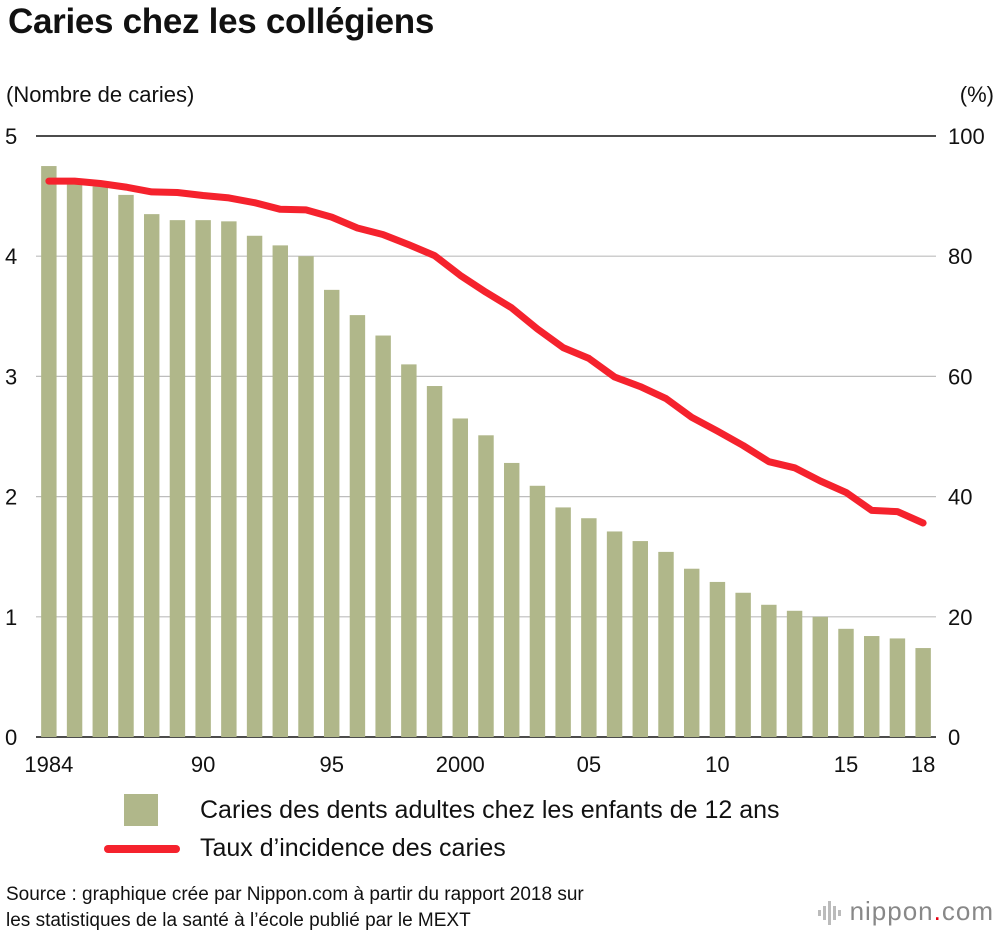 Image resolution: width=1000 pixels, height=940 pixels. Describe the element at coordinates (221, 21) in the screenshot. I see `chart-title: Caries chez les collégiens` at that location.